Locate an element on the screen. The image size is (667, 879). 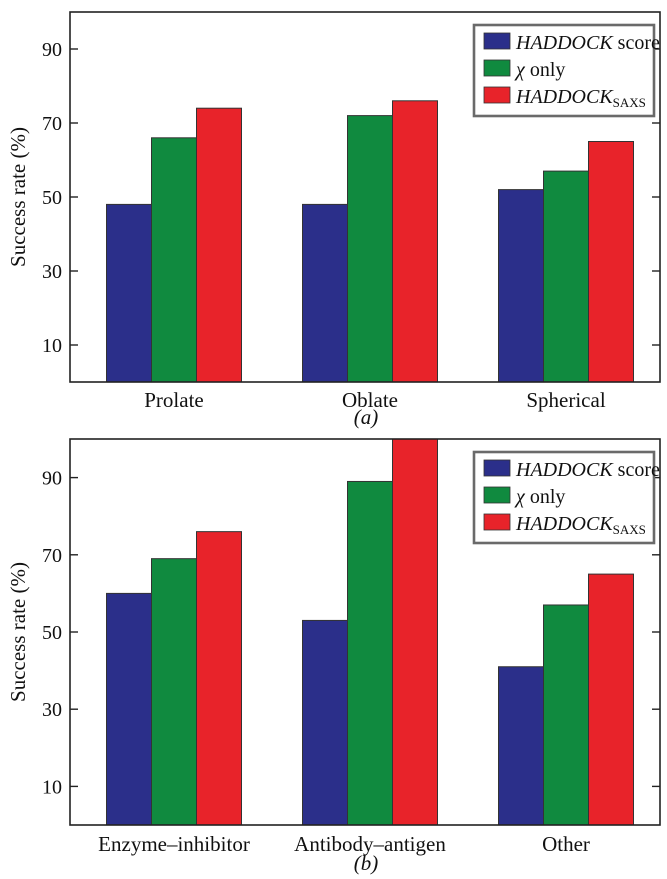
x-category-label: Enzyme–inhibitor is located at coordinates (174, 844).